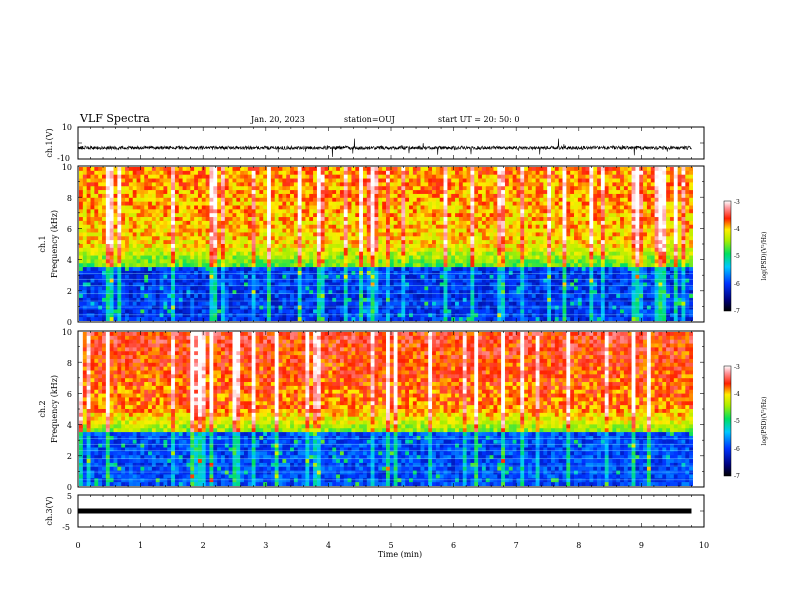 The height and width of the screenshot is (612, 792). Describe the element at coordinates (77, 545) in the screenshot. I see `xtick-label-0: 0` at that location.